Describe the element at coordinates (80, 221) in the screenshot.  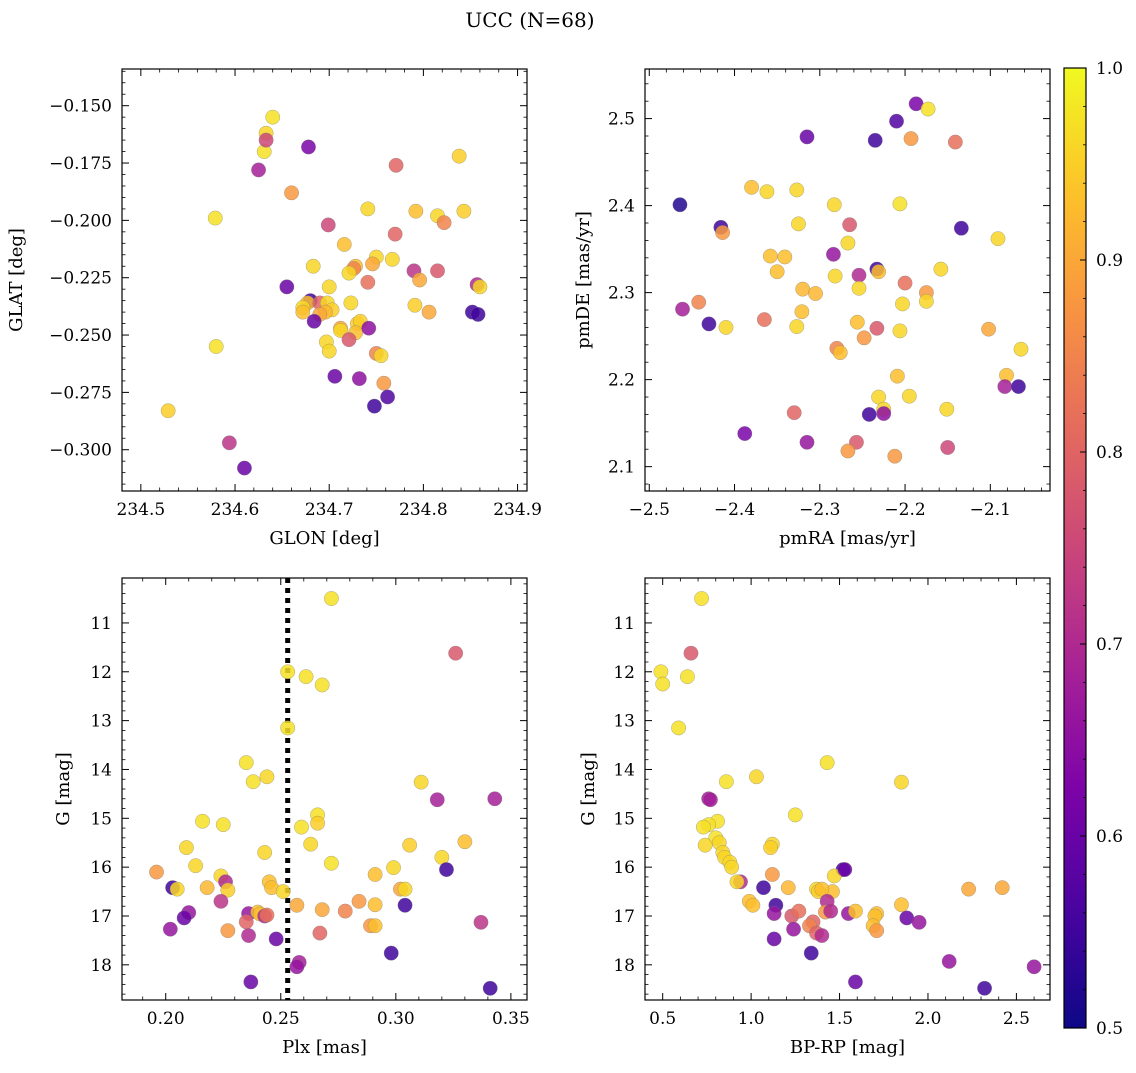
I see `y-tick-label: −0.200` at that location.